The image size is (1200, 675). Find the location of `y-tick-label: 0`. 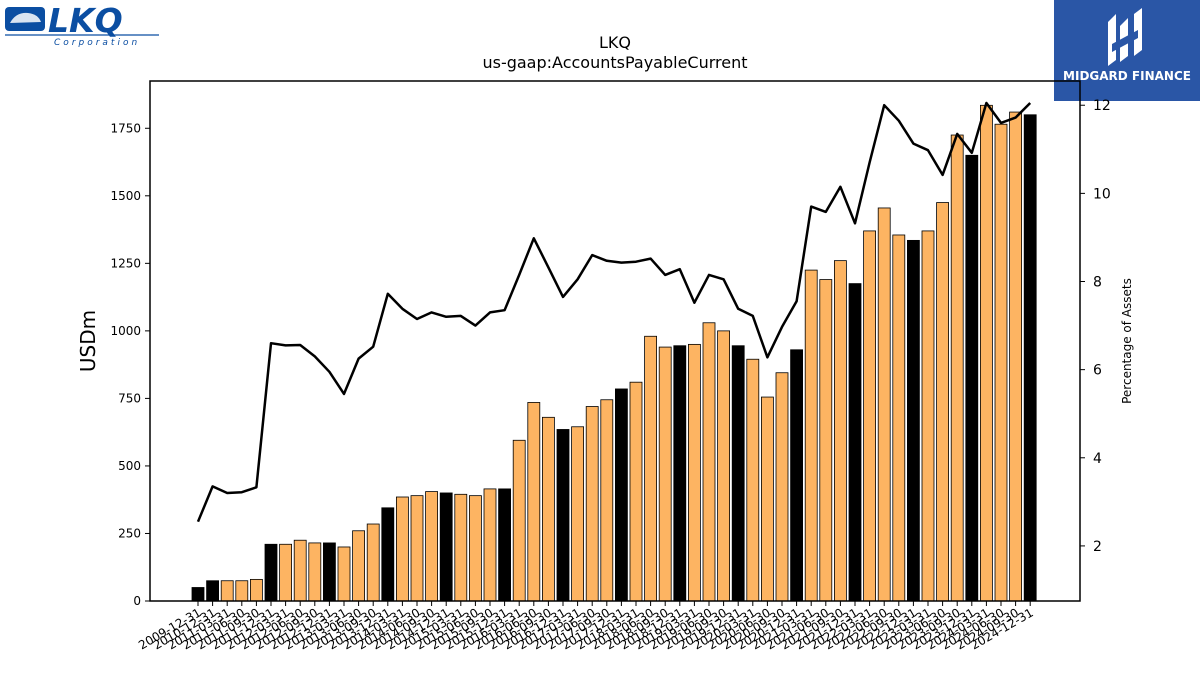

y-tick-label: 0 is located at coordinates (137, 601).